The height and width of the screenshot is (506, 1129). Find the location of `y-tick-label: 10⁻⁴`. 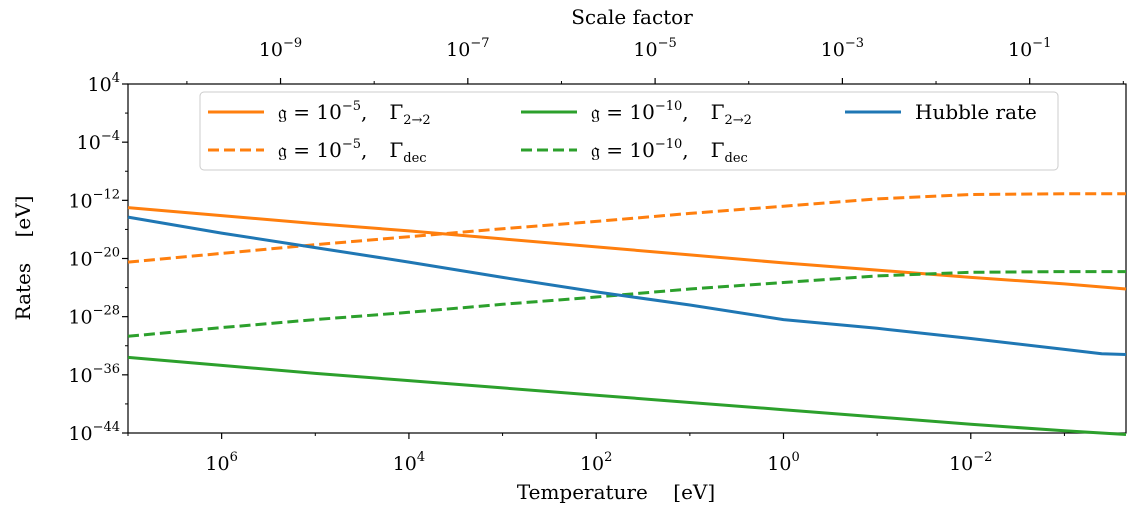

y-tick-label: 10⁻⁴ is located at coordinates (98, 141).